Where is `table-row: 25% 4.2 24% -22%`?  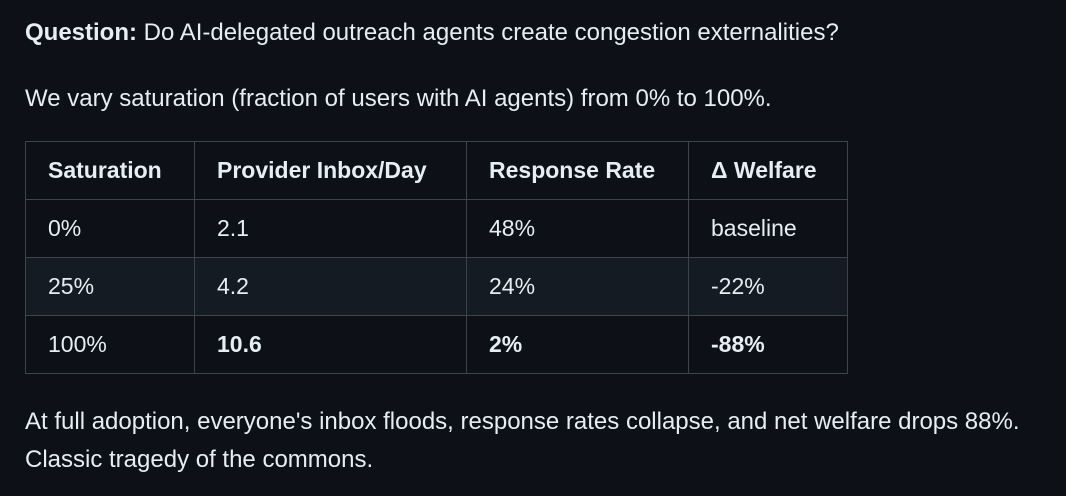 table-row: 25% 4.2 24% -22% is located at coordinates (436, 286).